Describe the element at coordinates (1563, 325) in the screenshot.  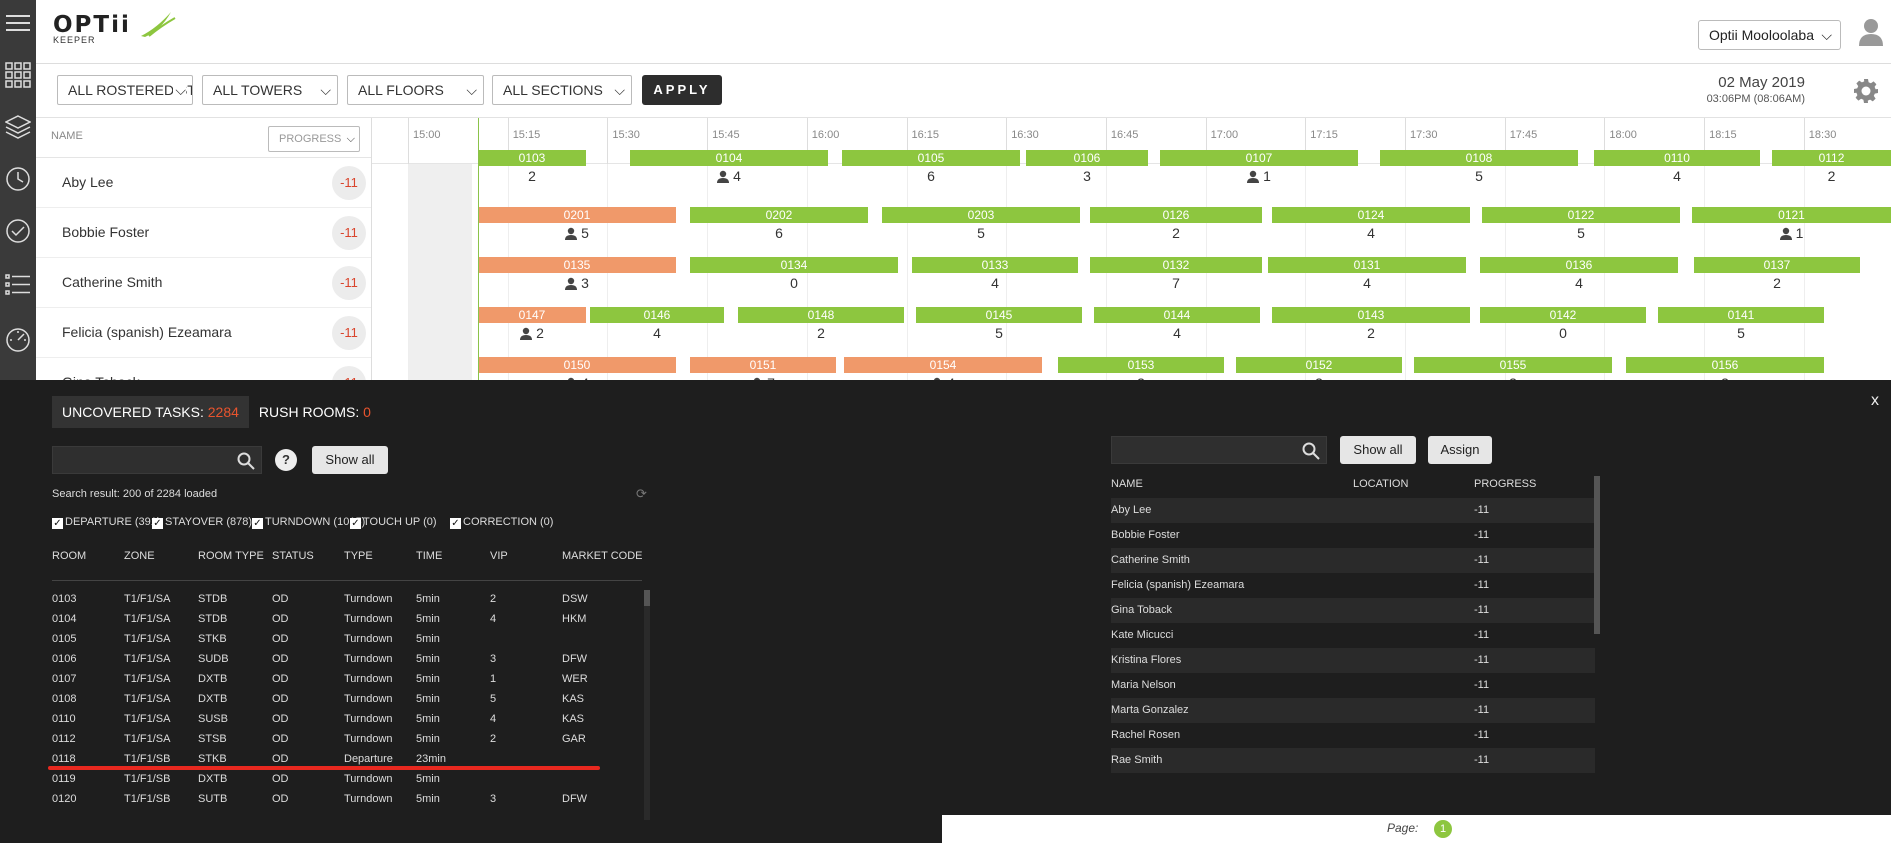
I see `task-block: 0142 0` at that location.